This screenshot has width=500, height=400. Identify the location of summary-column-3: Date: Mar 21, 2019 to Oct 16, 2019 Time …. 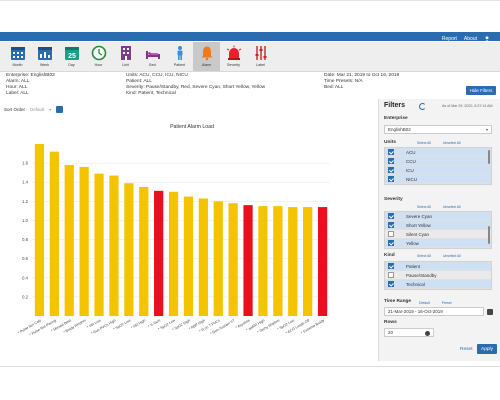
(361, 82).